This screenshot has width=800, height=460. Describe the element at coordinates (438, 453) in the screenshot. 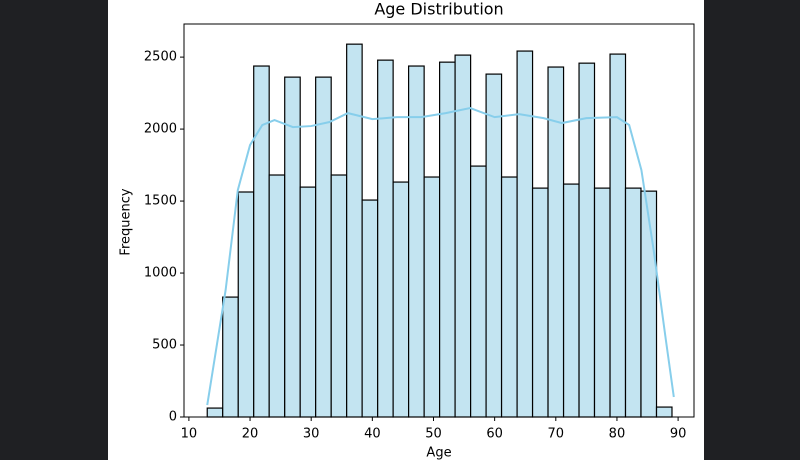

I see `x-axis-label: Age` at that location.